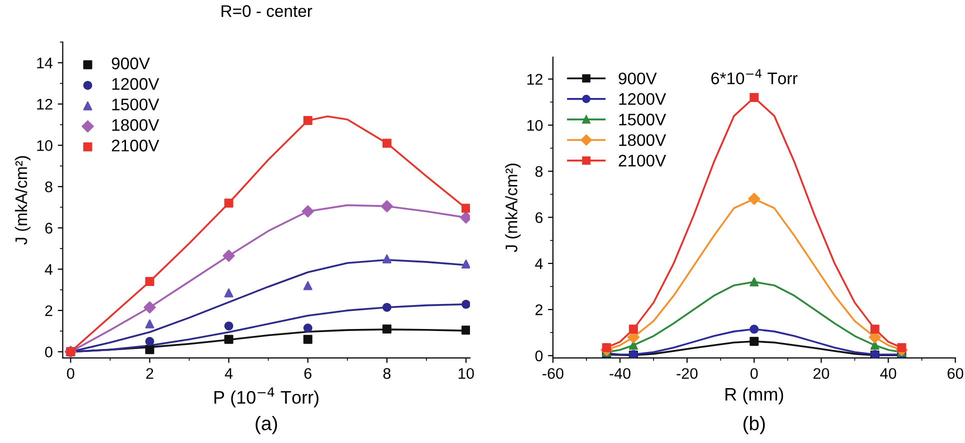  Describe the element at coordinates (956, 373) in the screenshot. I see `x-tick-label: 60` at that location.